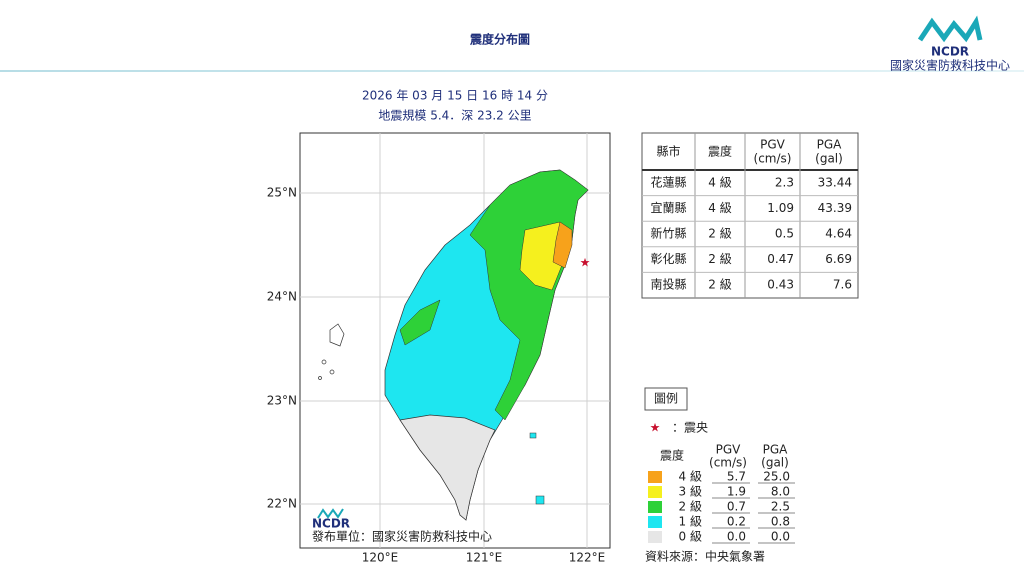  What do you see at coordinates (282, 504) in the screenshot?
I see `lat-label: 22°N` at bounding box center [282, 504].